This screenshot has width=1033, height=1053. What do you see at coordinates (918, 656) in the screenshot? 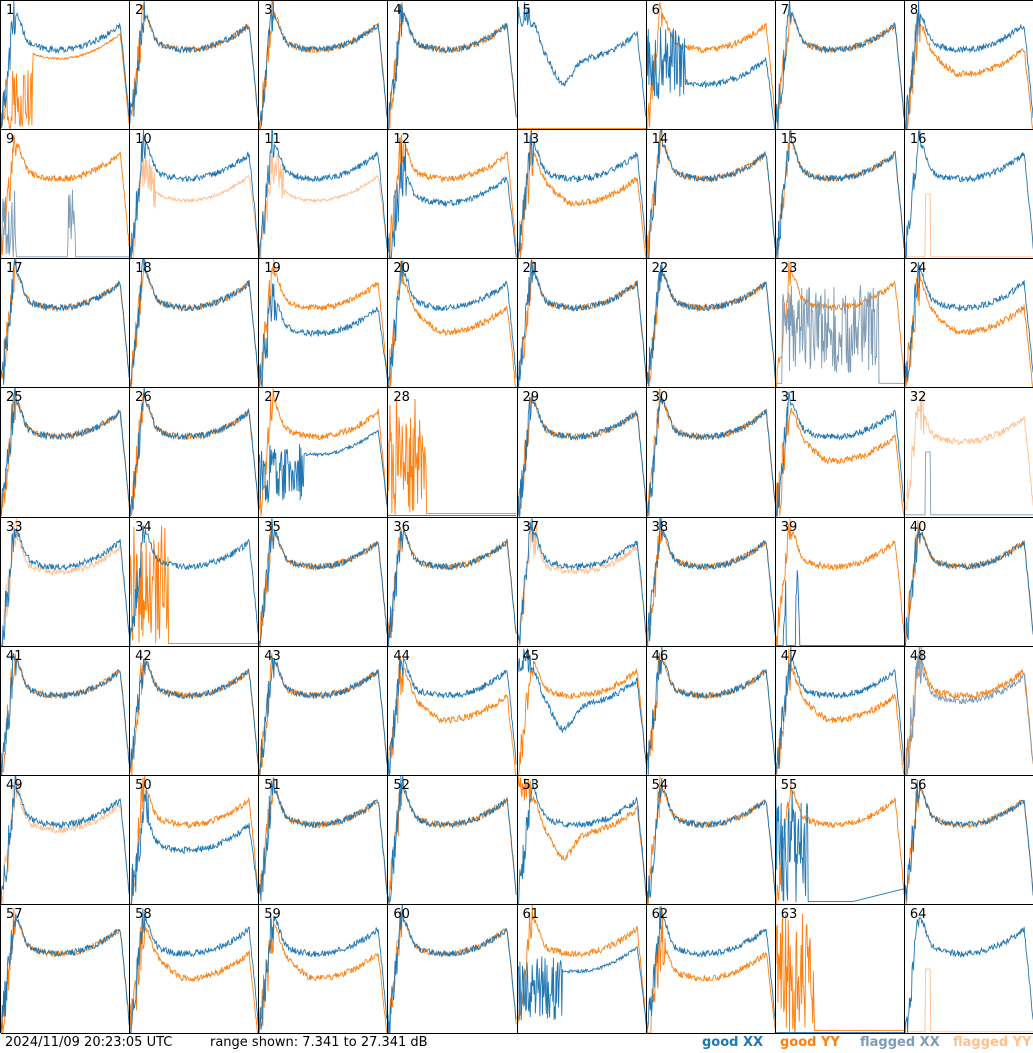
I see `panel-label: 48` at bounding box center [918, 656].